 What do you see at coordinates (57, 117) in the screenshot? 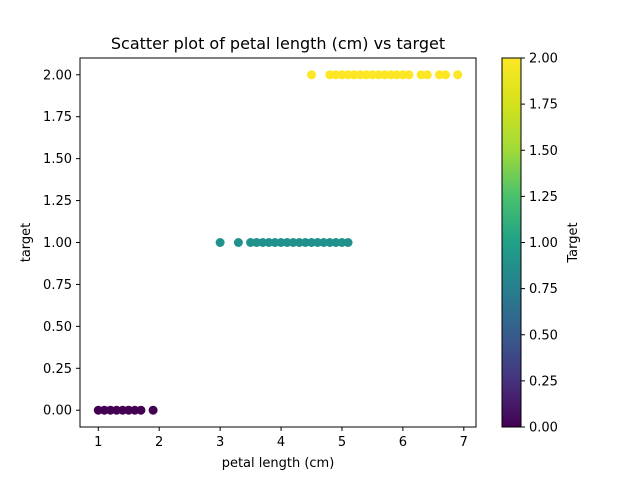
I see `y-tick-label: 1.75` at bounding box center [57, 117].